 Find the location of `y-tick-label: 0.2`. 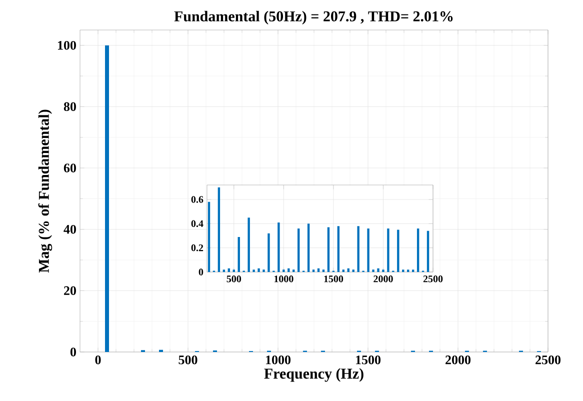

y-tick-label: 0.2 is located at coordinates (197, 248).